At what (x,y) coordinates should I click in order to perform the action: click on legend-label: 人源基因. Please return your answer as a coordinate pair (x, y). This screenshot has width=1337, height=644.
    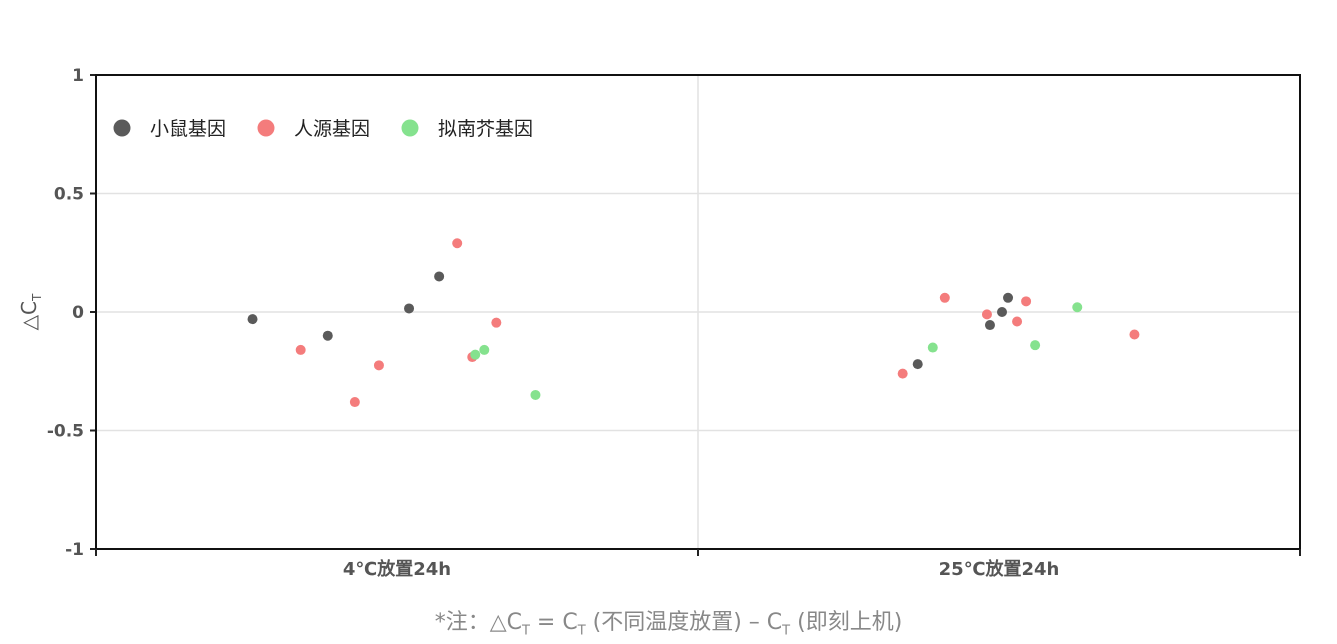
    Looking at the image, I should click on (332, 129).